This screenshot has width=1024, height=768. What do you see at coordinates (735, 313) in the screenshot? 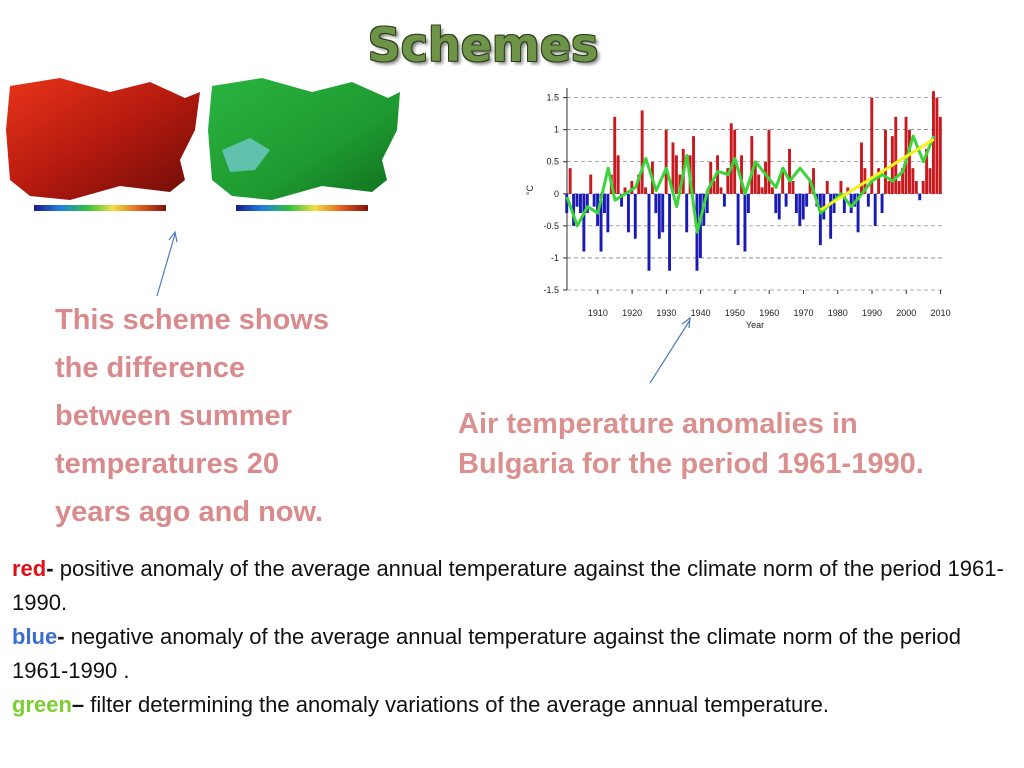
I see `x-tick-label: 1950` at bounding box center [735, 313].